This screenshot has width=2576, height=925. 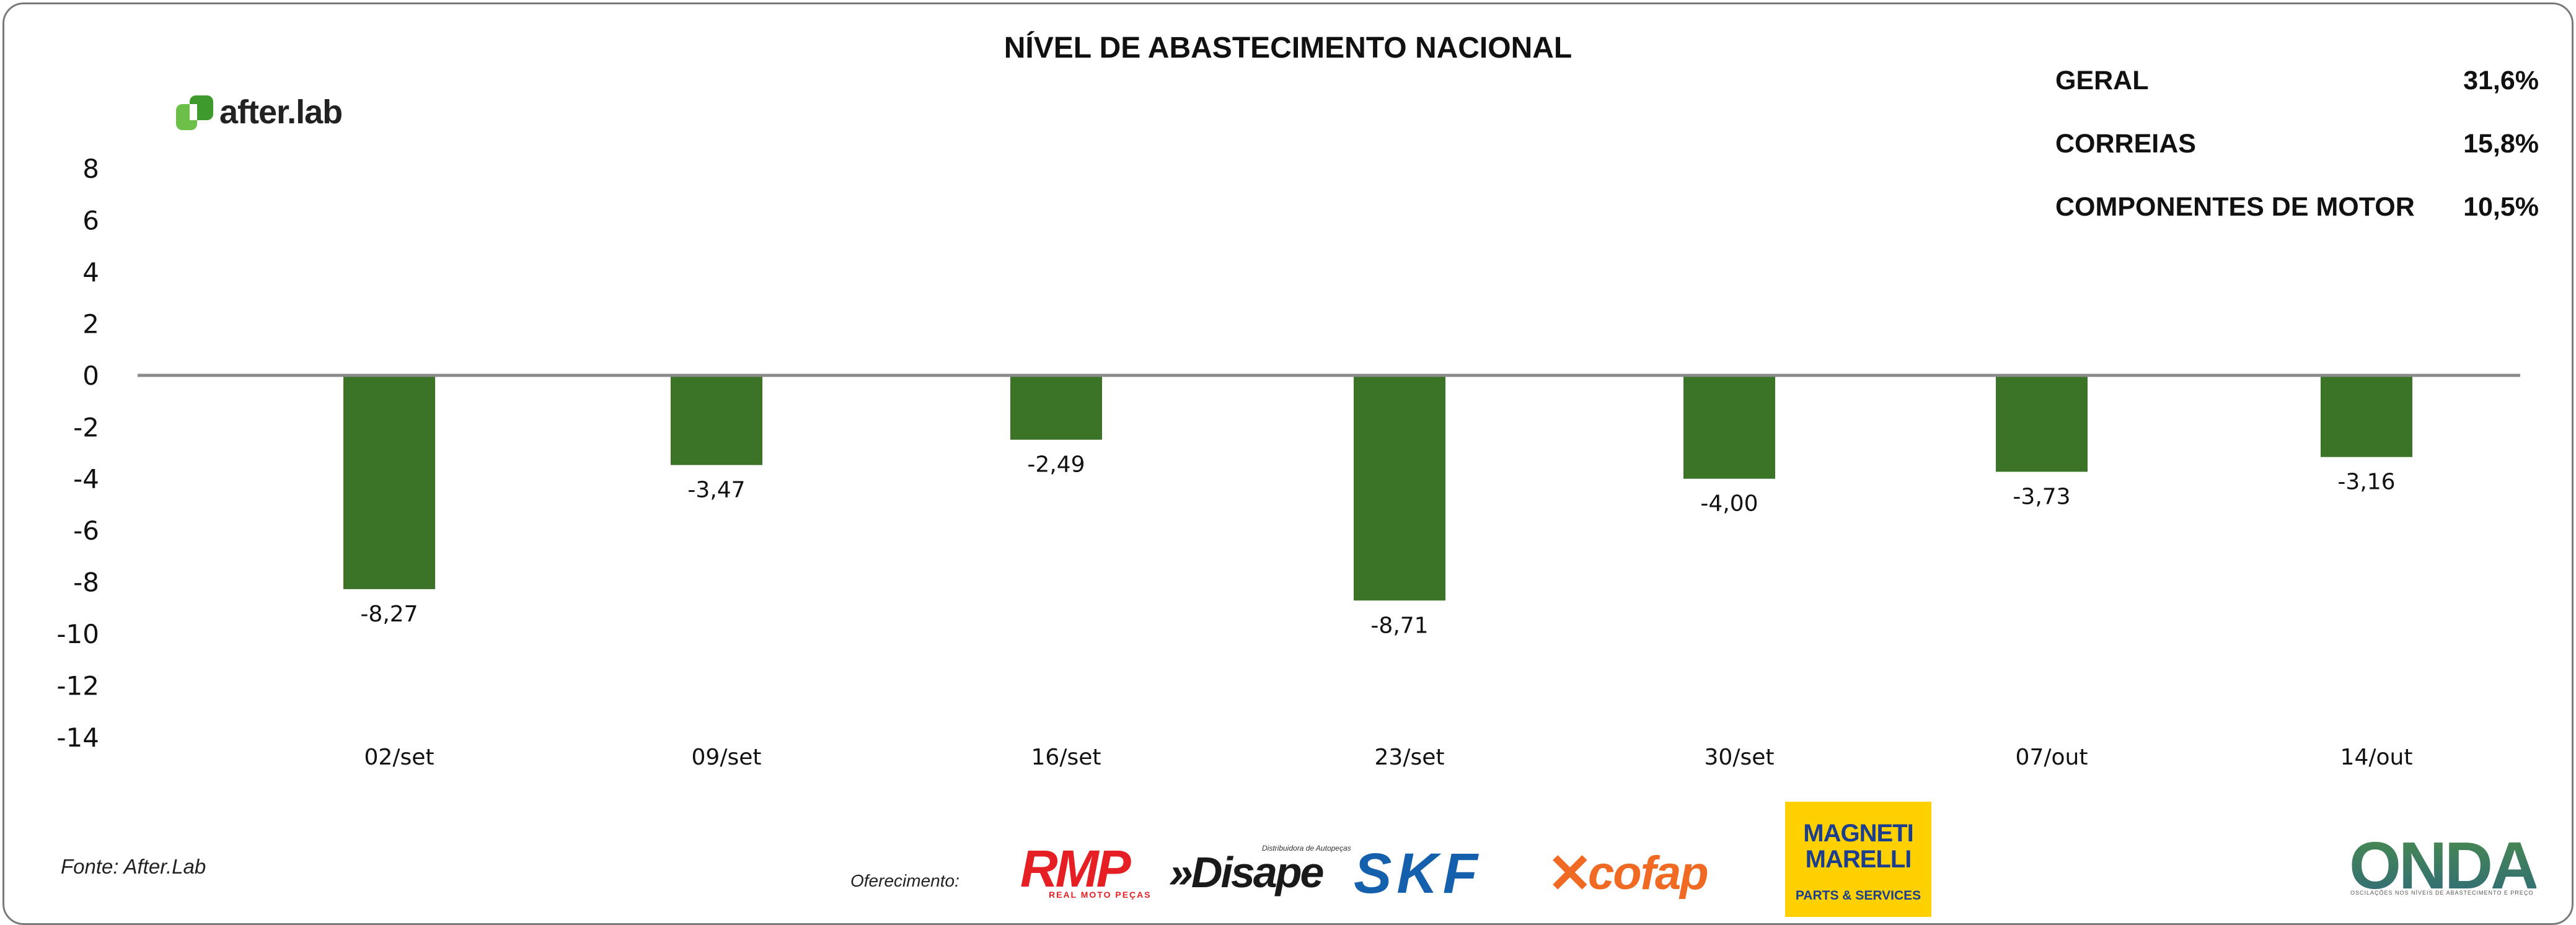 I want to click on y-tick-label: -8, so click(x=86, y=583).